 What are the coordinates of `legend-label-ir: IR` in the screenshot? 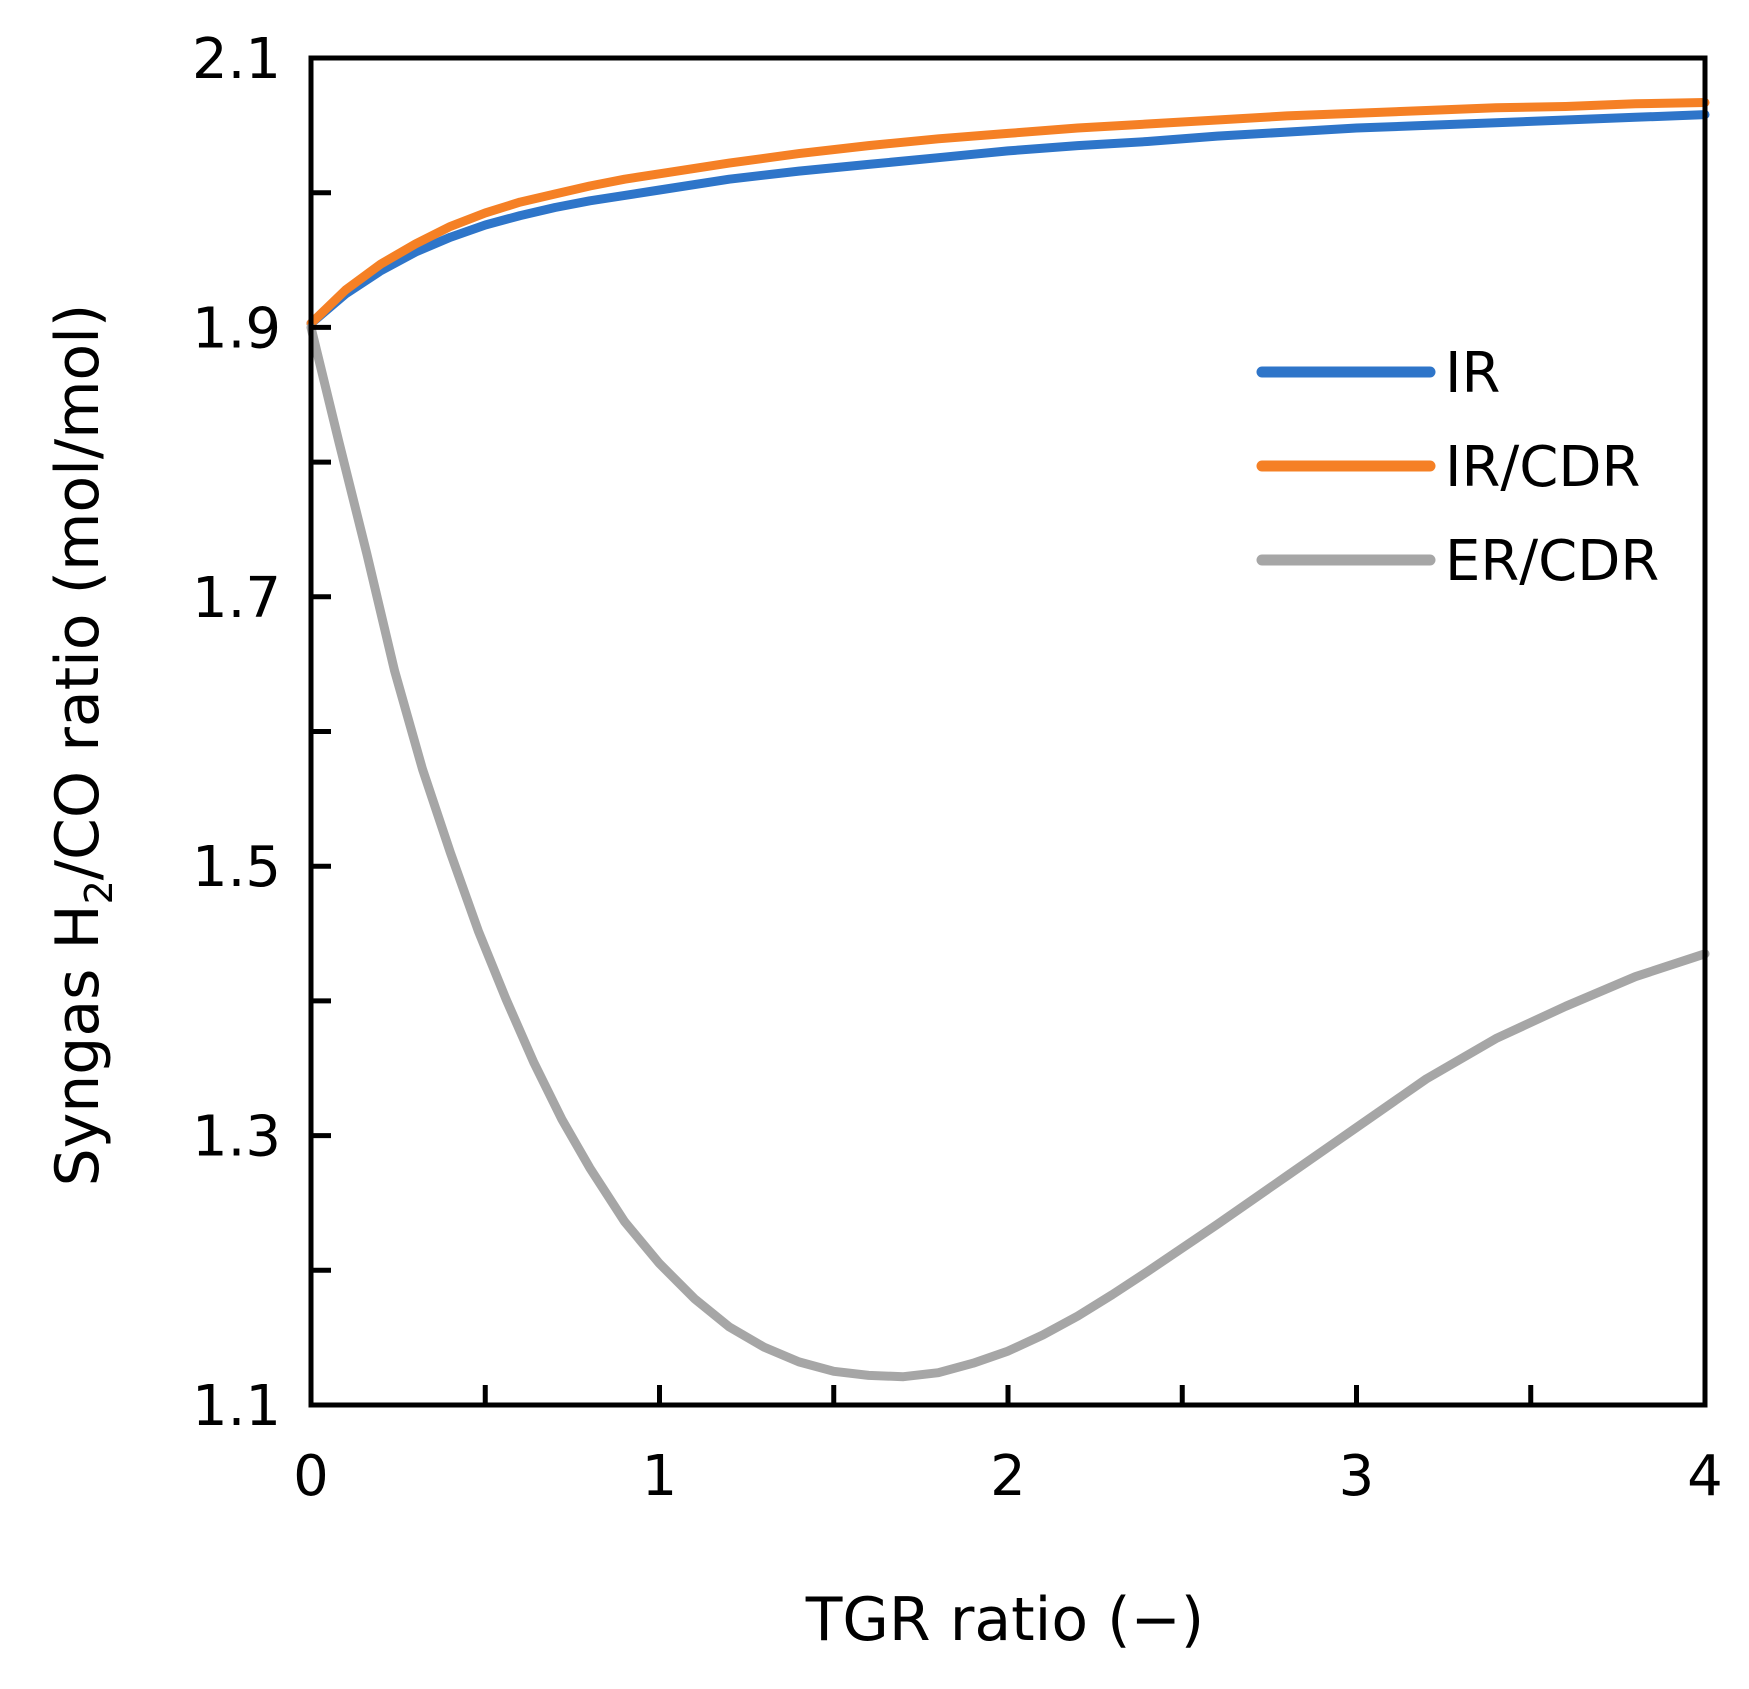 It's located at (1472, 373).